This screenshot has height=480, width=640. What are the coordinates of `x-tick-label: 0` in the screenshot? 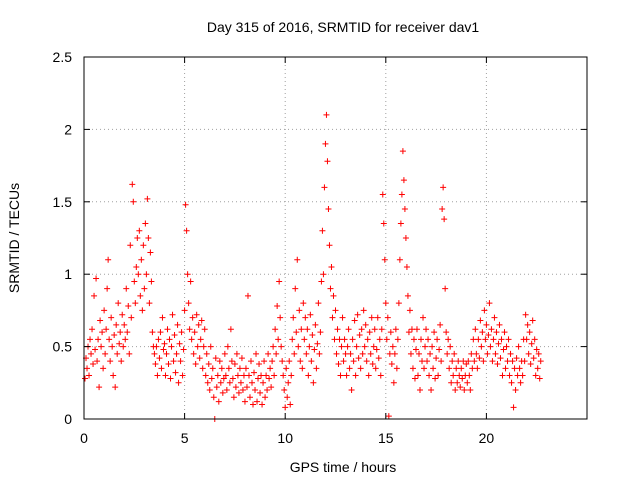 It's located at (84, 438).